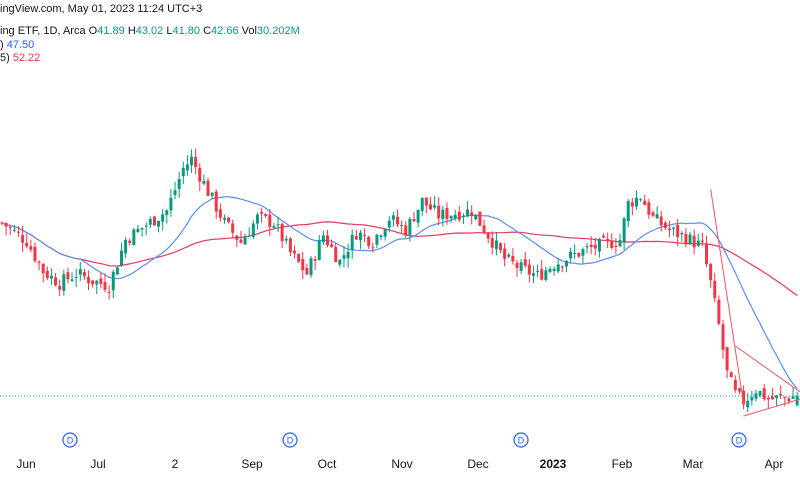 This screenshot has width=800, height=503. Describe the element at coordinates (727, 296) in the screenshot. I see `steep-trendline` at that location.